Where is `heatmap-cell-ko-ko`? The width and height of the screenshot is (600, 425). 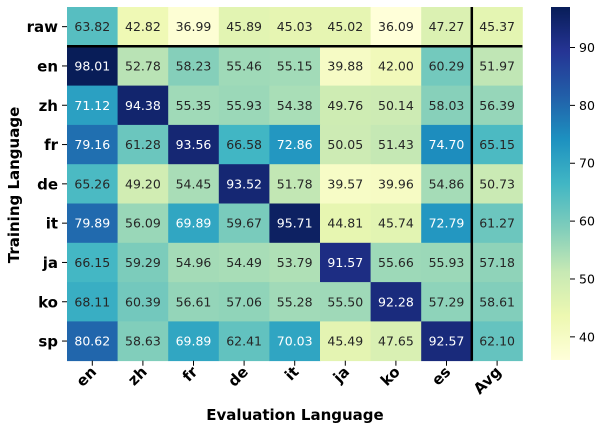
heatmap-cell-ko-ko is located at coordinates (396, 302).